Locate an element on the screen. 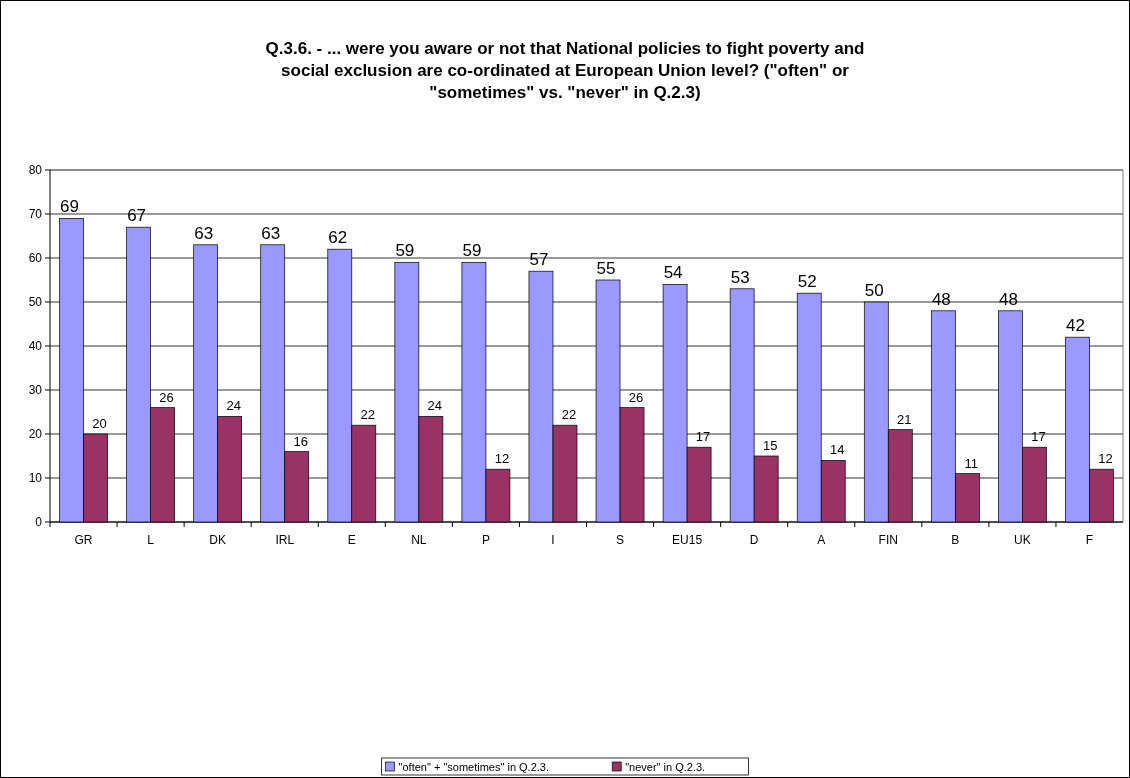  x-tick-label: UK is located at coordinates (1022, 540).